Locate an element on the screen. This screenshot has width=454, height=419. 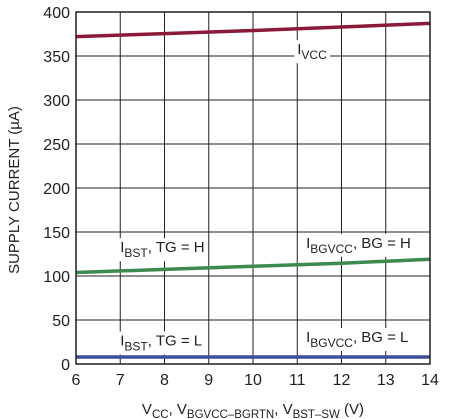
y-tick-label-1: 50 is located at coordinates (61, 321).